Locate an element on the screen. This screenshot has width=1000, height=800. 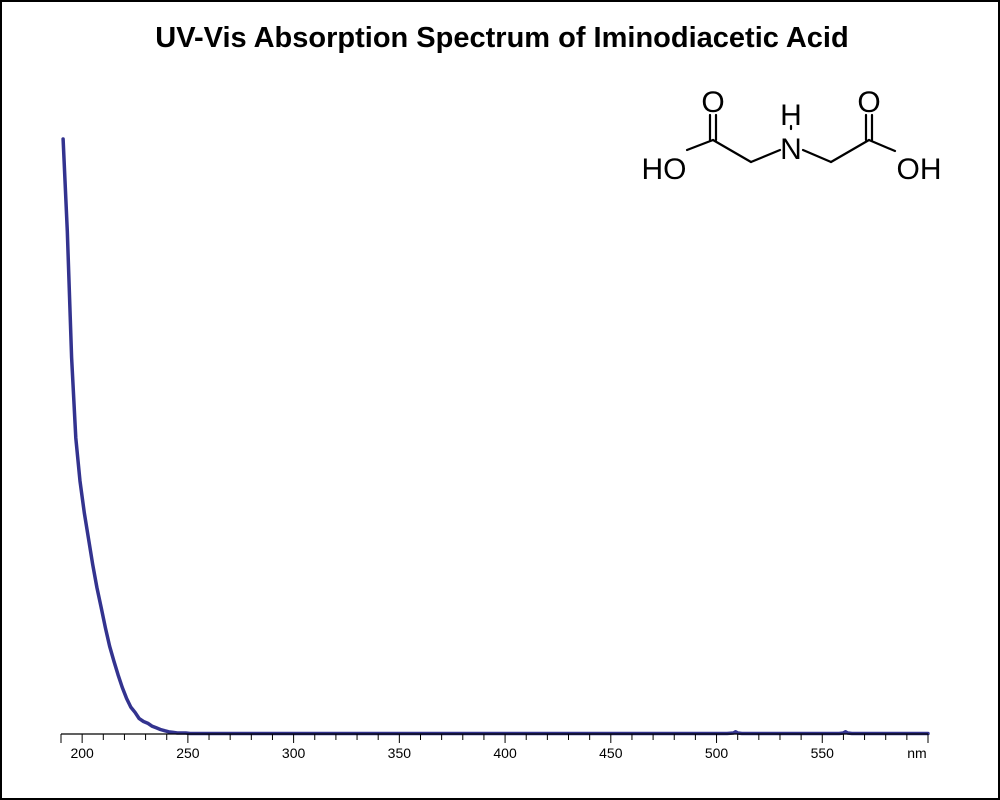
x-tick-label: 300 is located at coordinates (294, 753).